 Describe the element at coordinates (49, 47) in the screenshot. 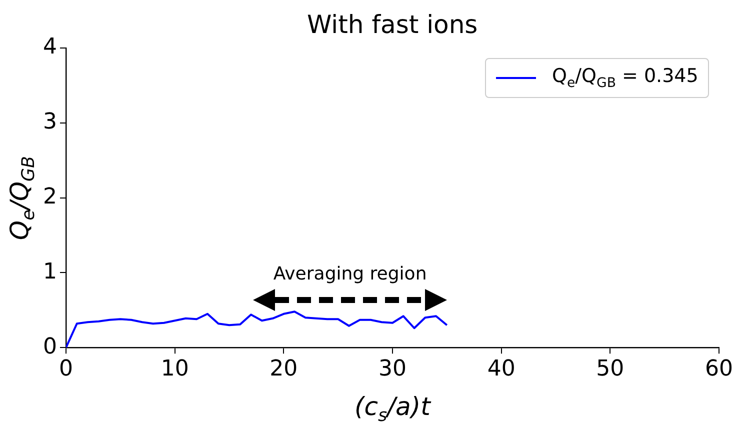

I see `y-tick-label: 4` at that location.